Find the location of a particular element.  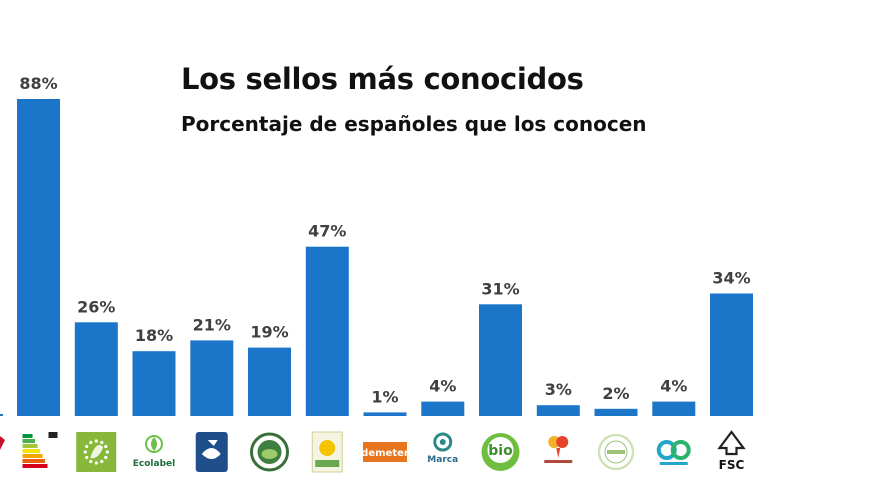

data-label: 2% is located at coordinates (615, 393).